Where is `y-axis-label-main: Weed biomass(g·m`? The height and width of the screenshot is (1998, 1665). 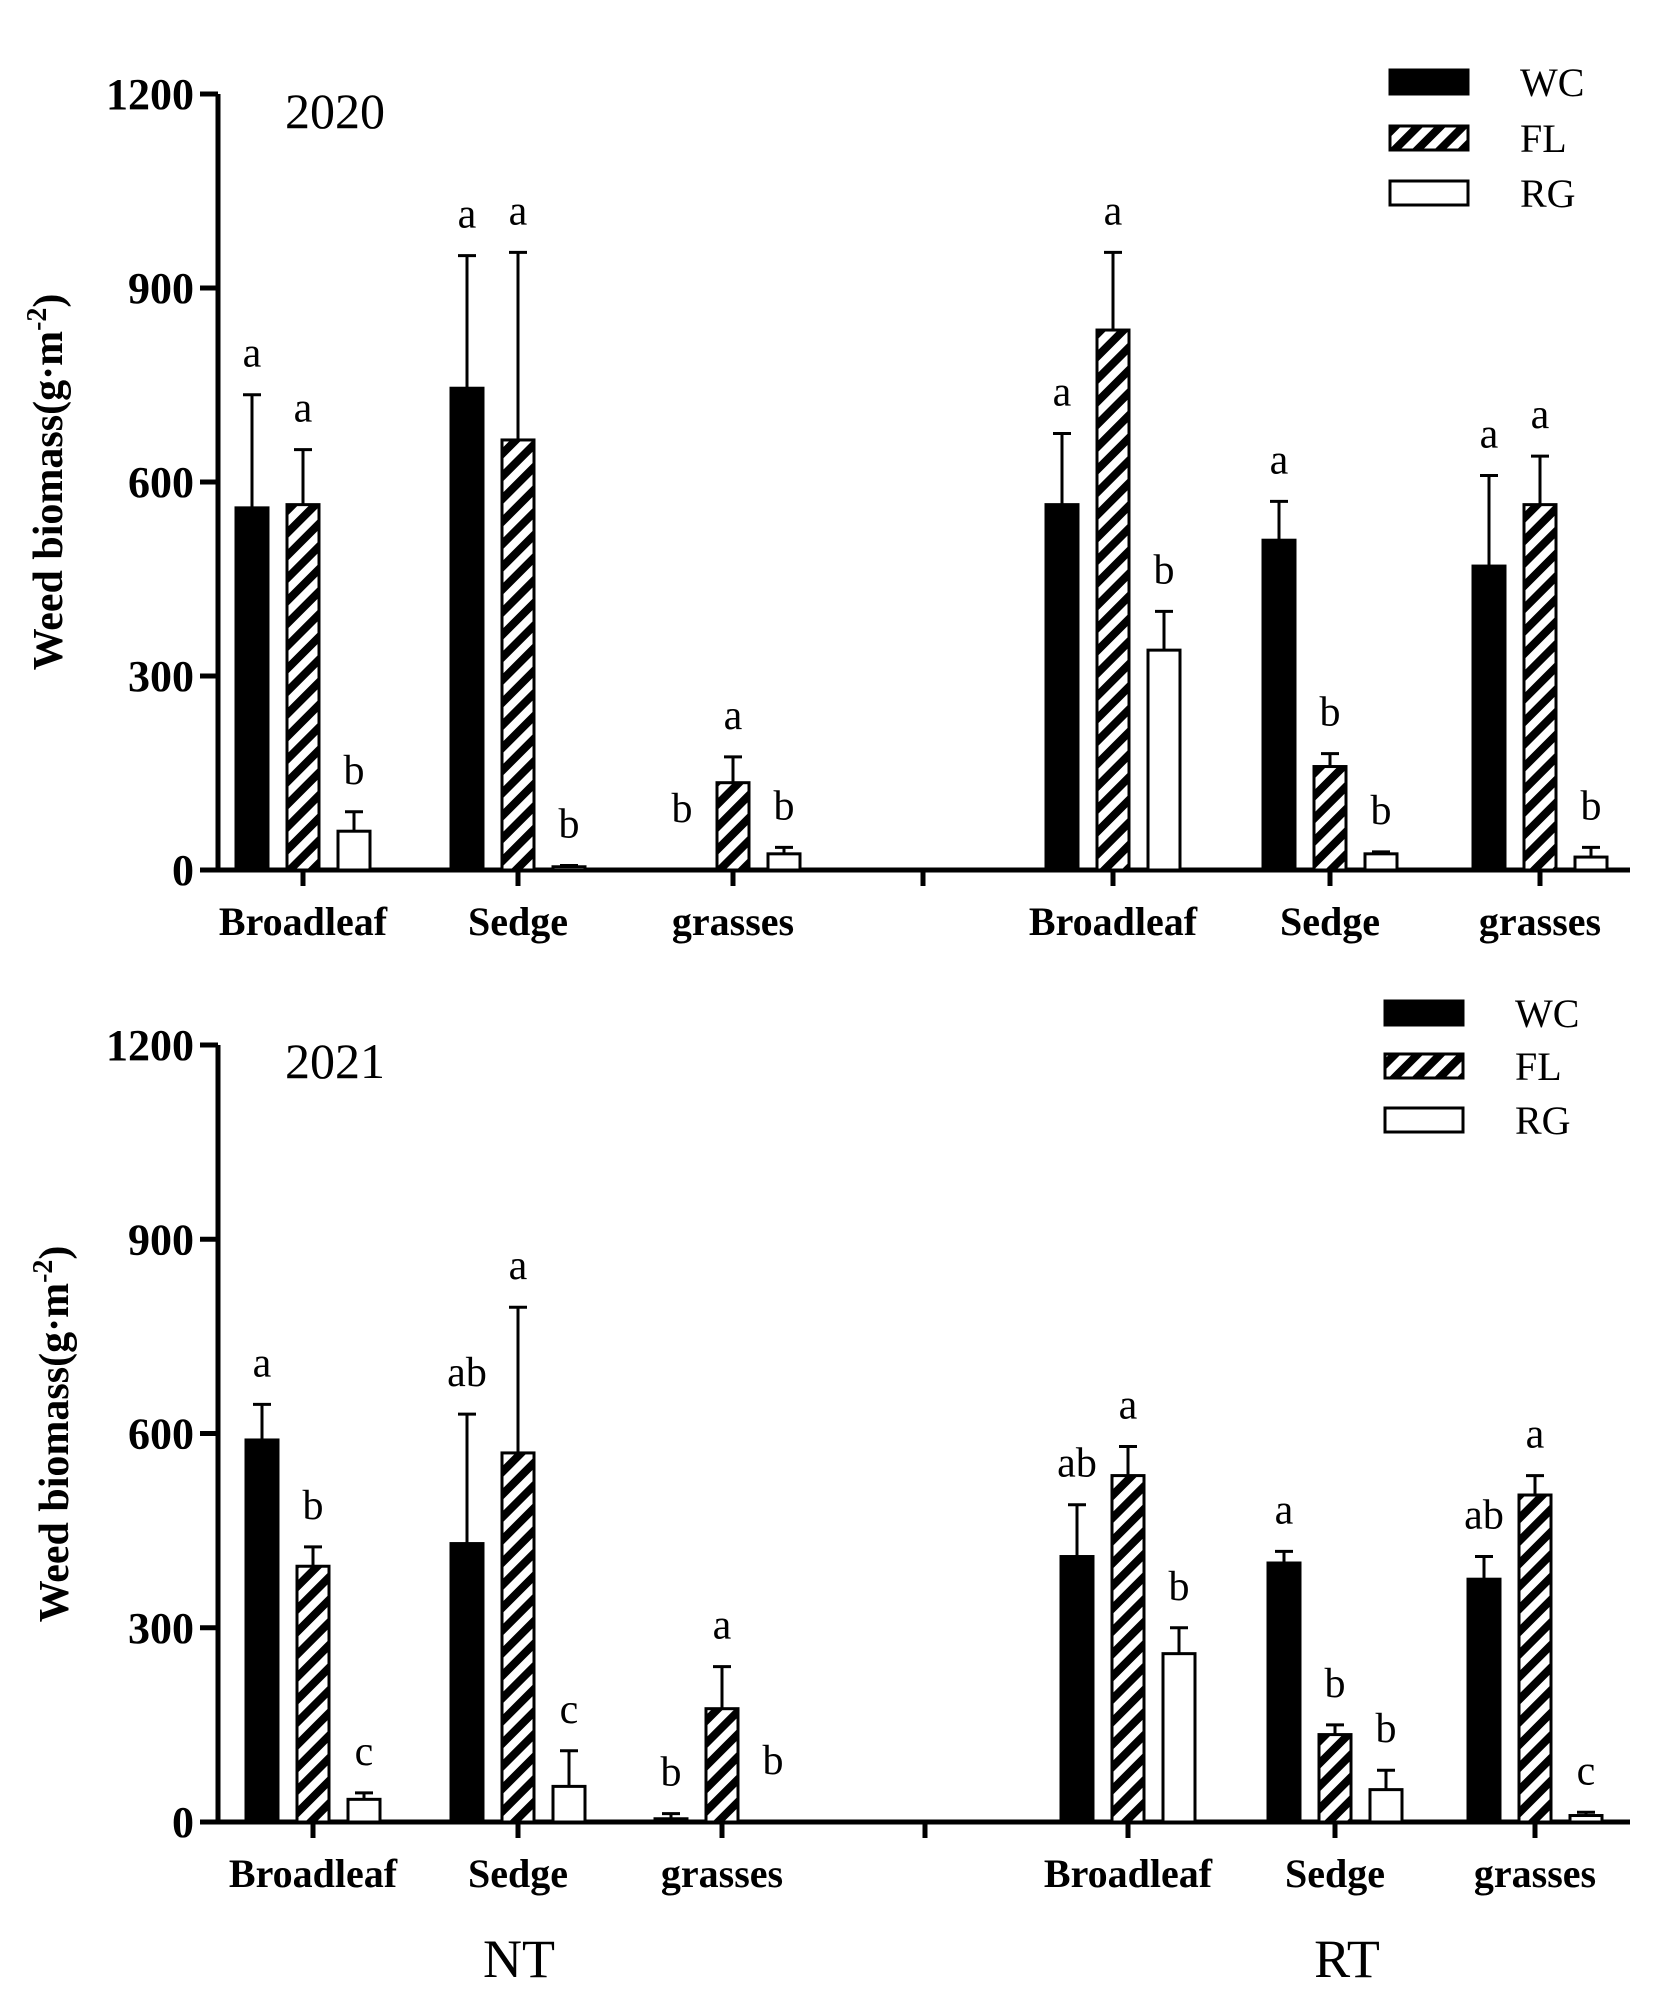
y-axis-label-main: Weed biomass(g·m is located at coordinates (49, 501).